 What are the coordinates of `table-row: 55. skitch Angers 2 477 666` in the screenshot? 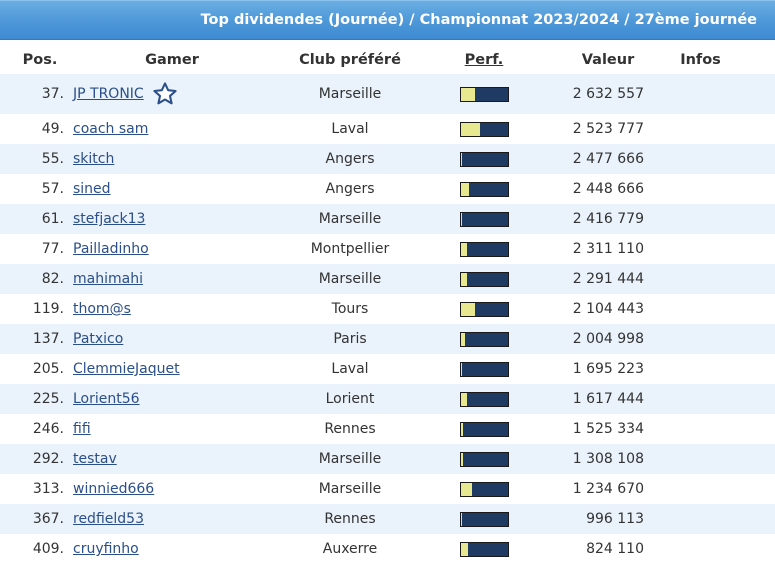 It's located at (387, 159).